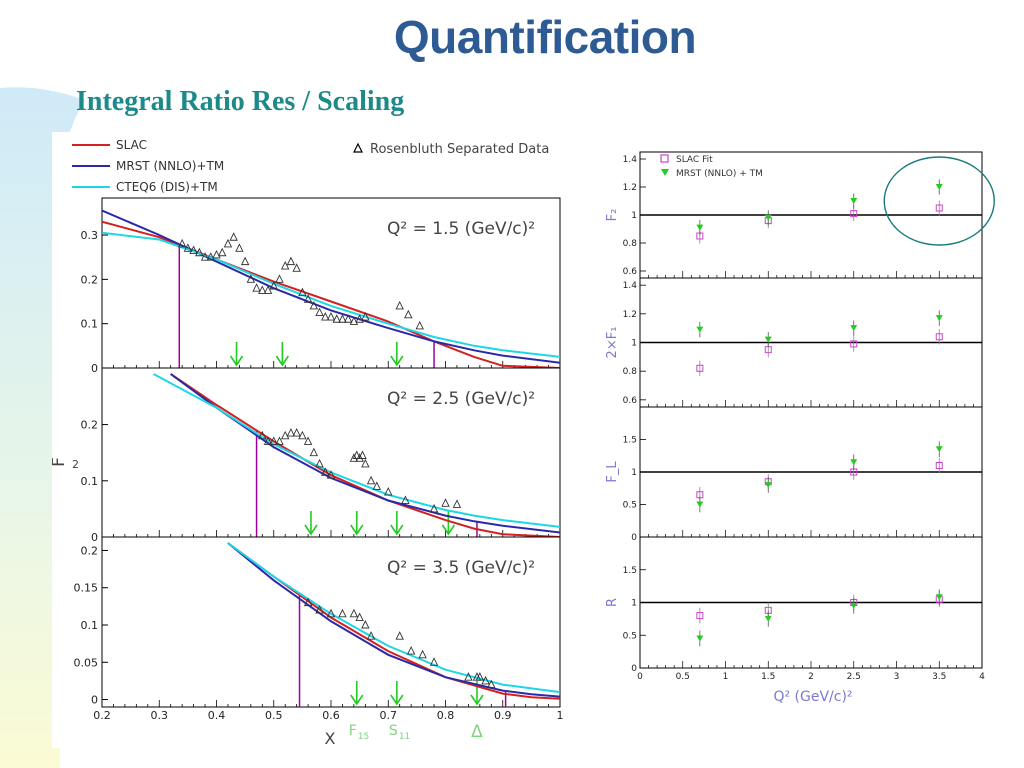  I want to click on resonance-label-f15: F, so click(353, 731).